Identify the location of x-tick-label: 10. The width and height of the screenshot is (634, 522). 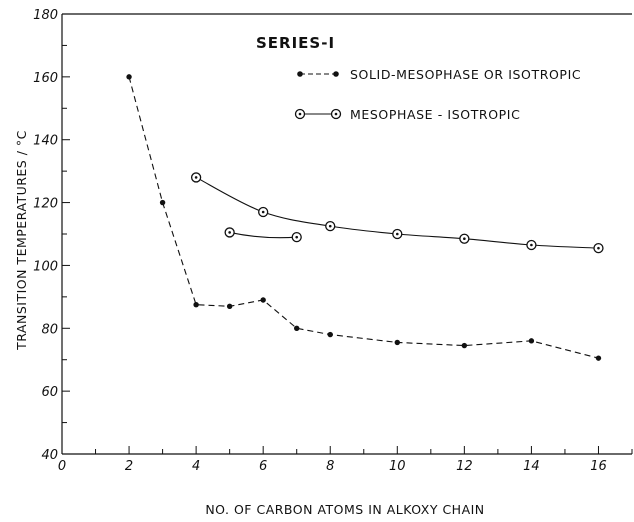
(397, 466).